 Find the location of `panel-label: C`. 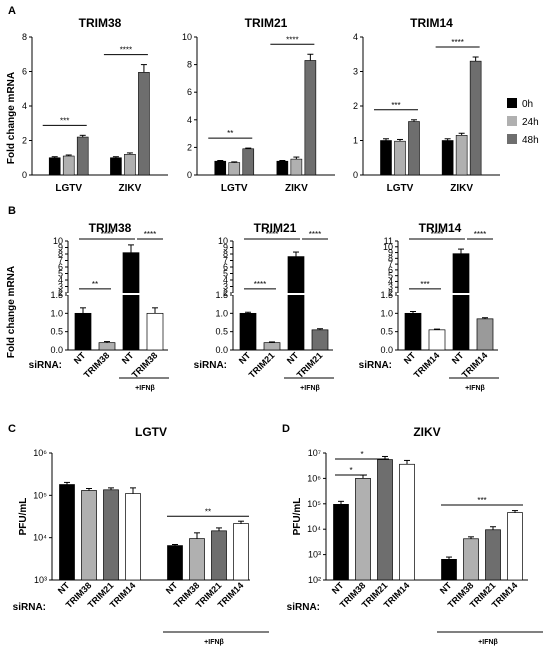

panel-label: C is located at coordinates (12, 429).